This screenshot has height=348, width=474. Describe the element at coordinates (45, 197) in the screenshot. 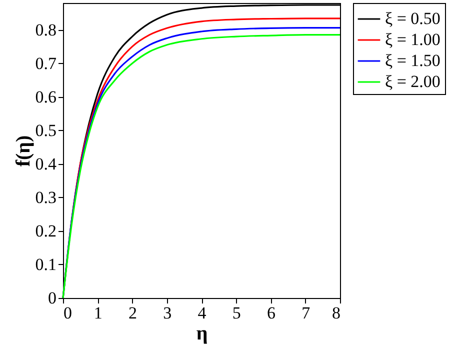

I see `y-tick-label: 0.3` at that location.